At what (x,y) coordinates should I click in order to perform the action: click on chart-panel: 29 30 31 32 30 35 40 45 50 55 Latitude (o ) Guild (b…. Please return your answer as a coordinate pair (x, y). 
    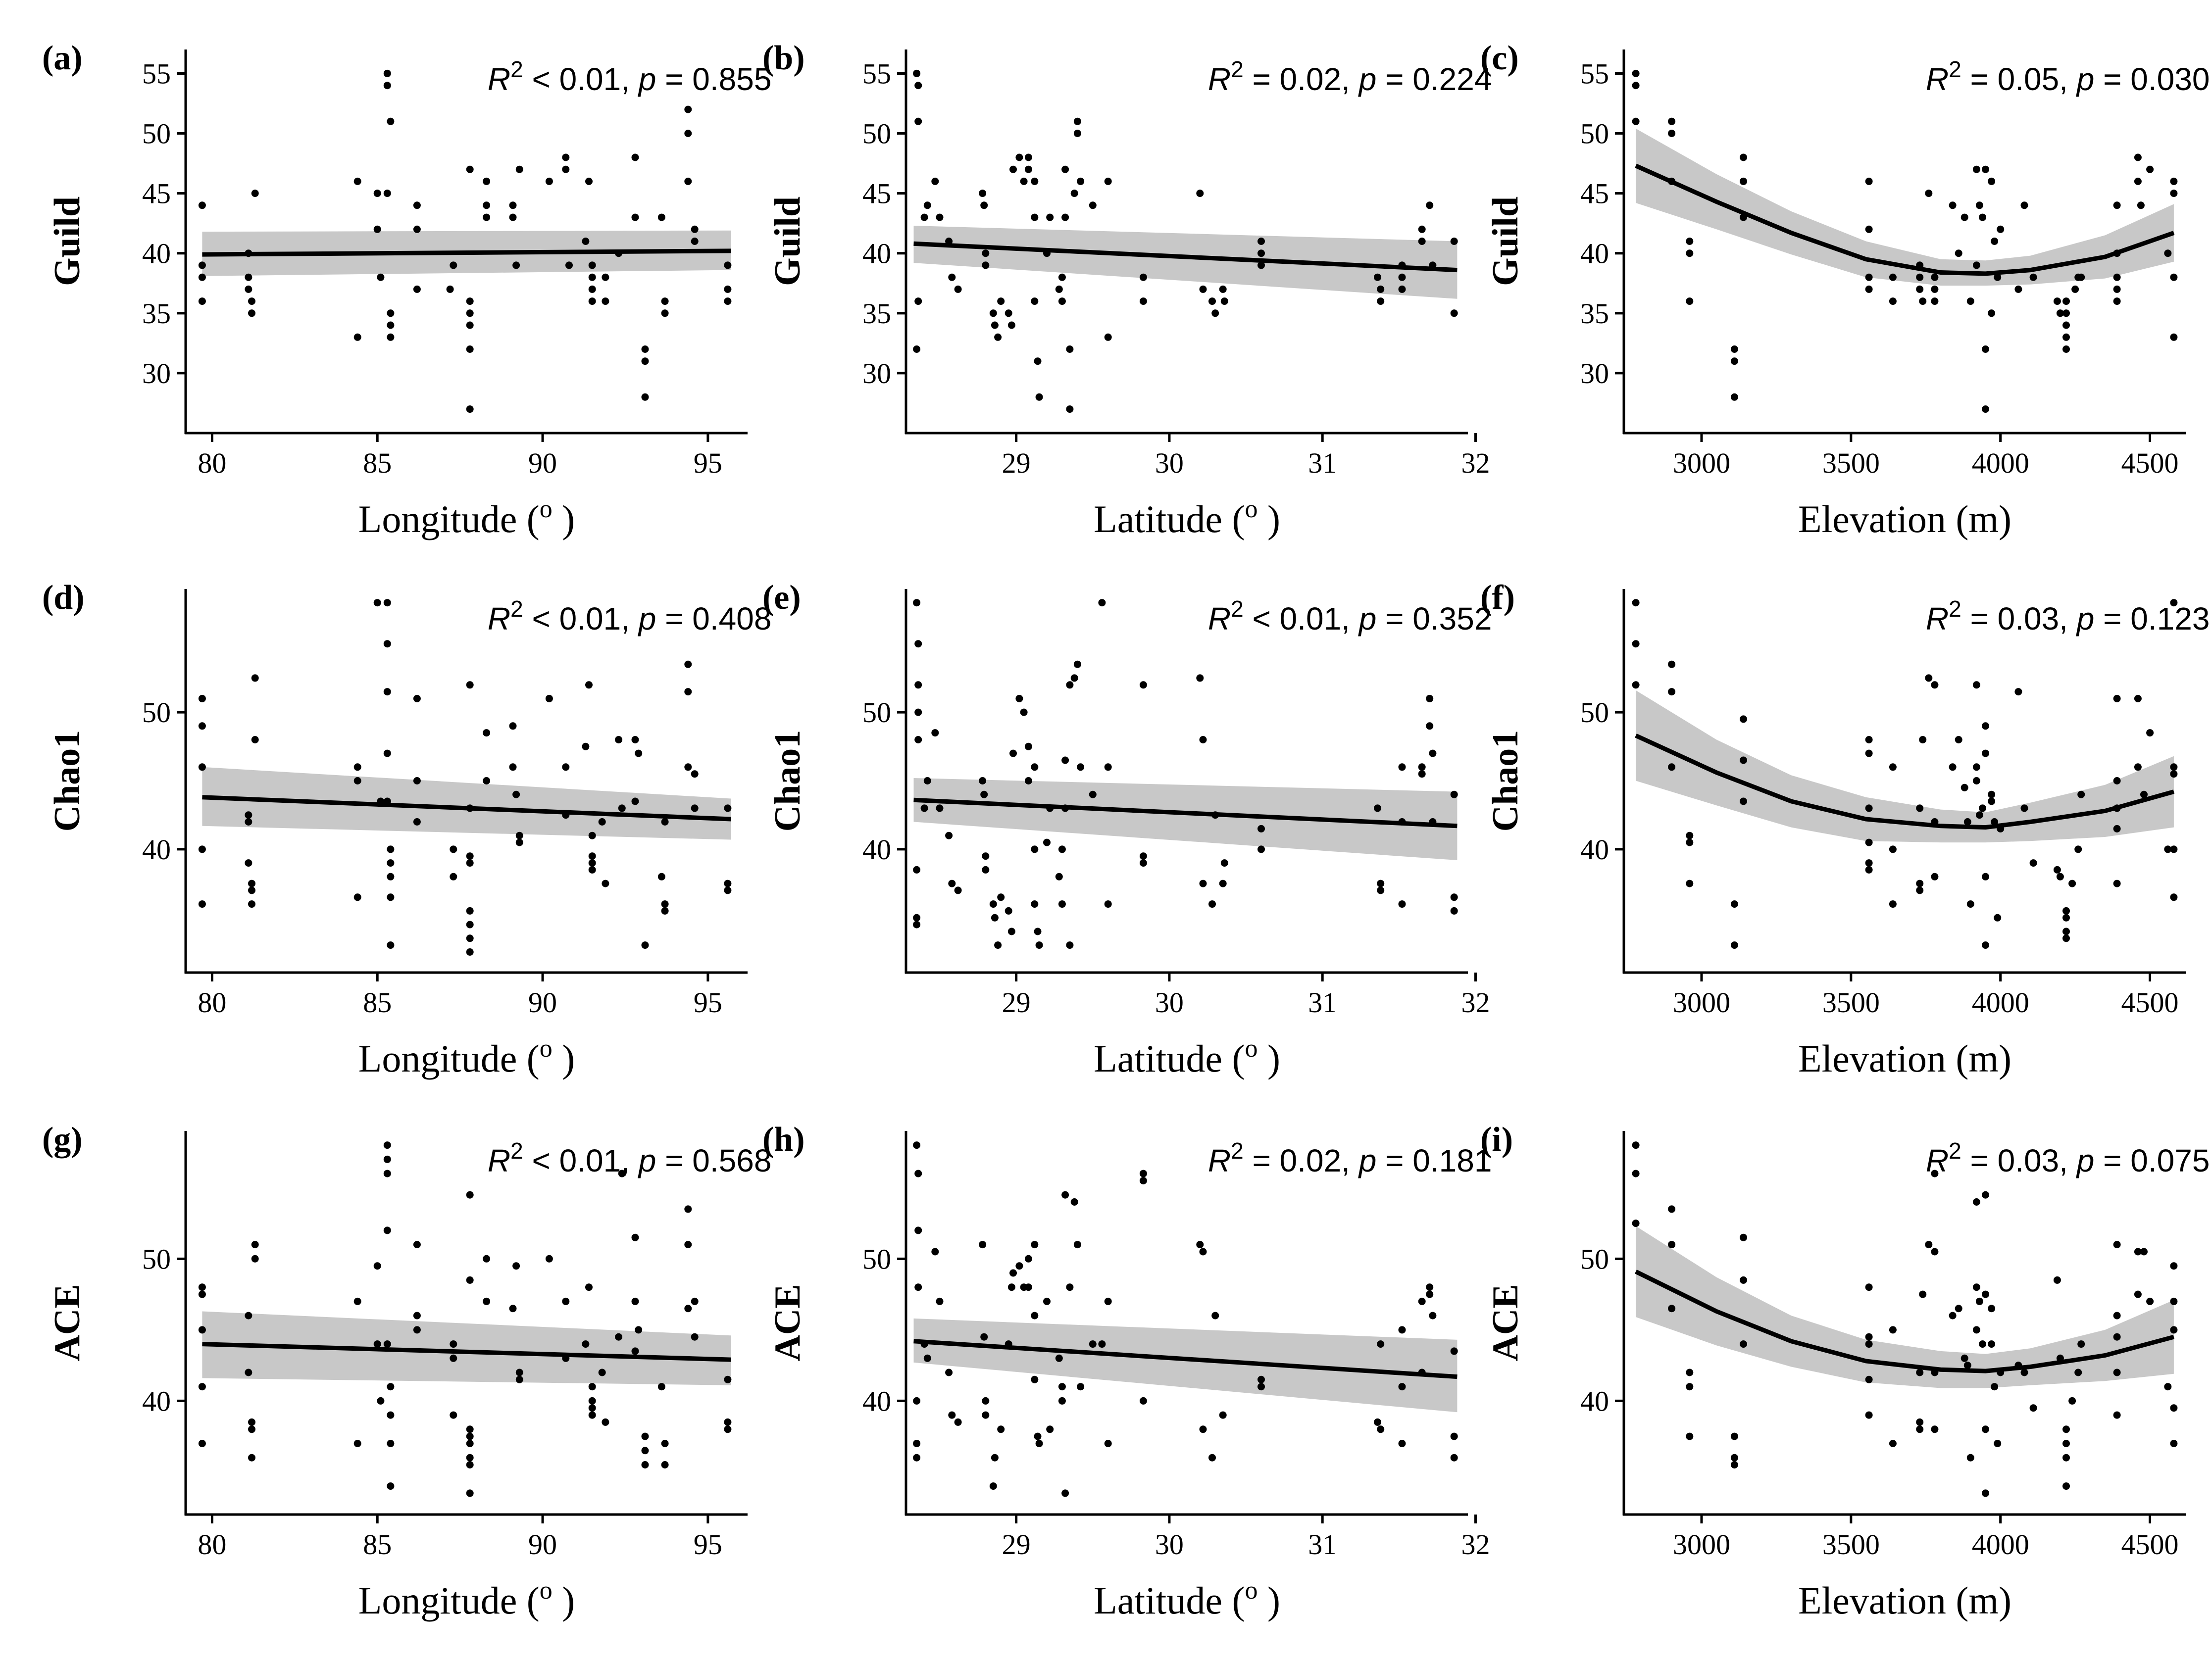
    Looking at the image, I should click on (1127, 289).